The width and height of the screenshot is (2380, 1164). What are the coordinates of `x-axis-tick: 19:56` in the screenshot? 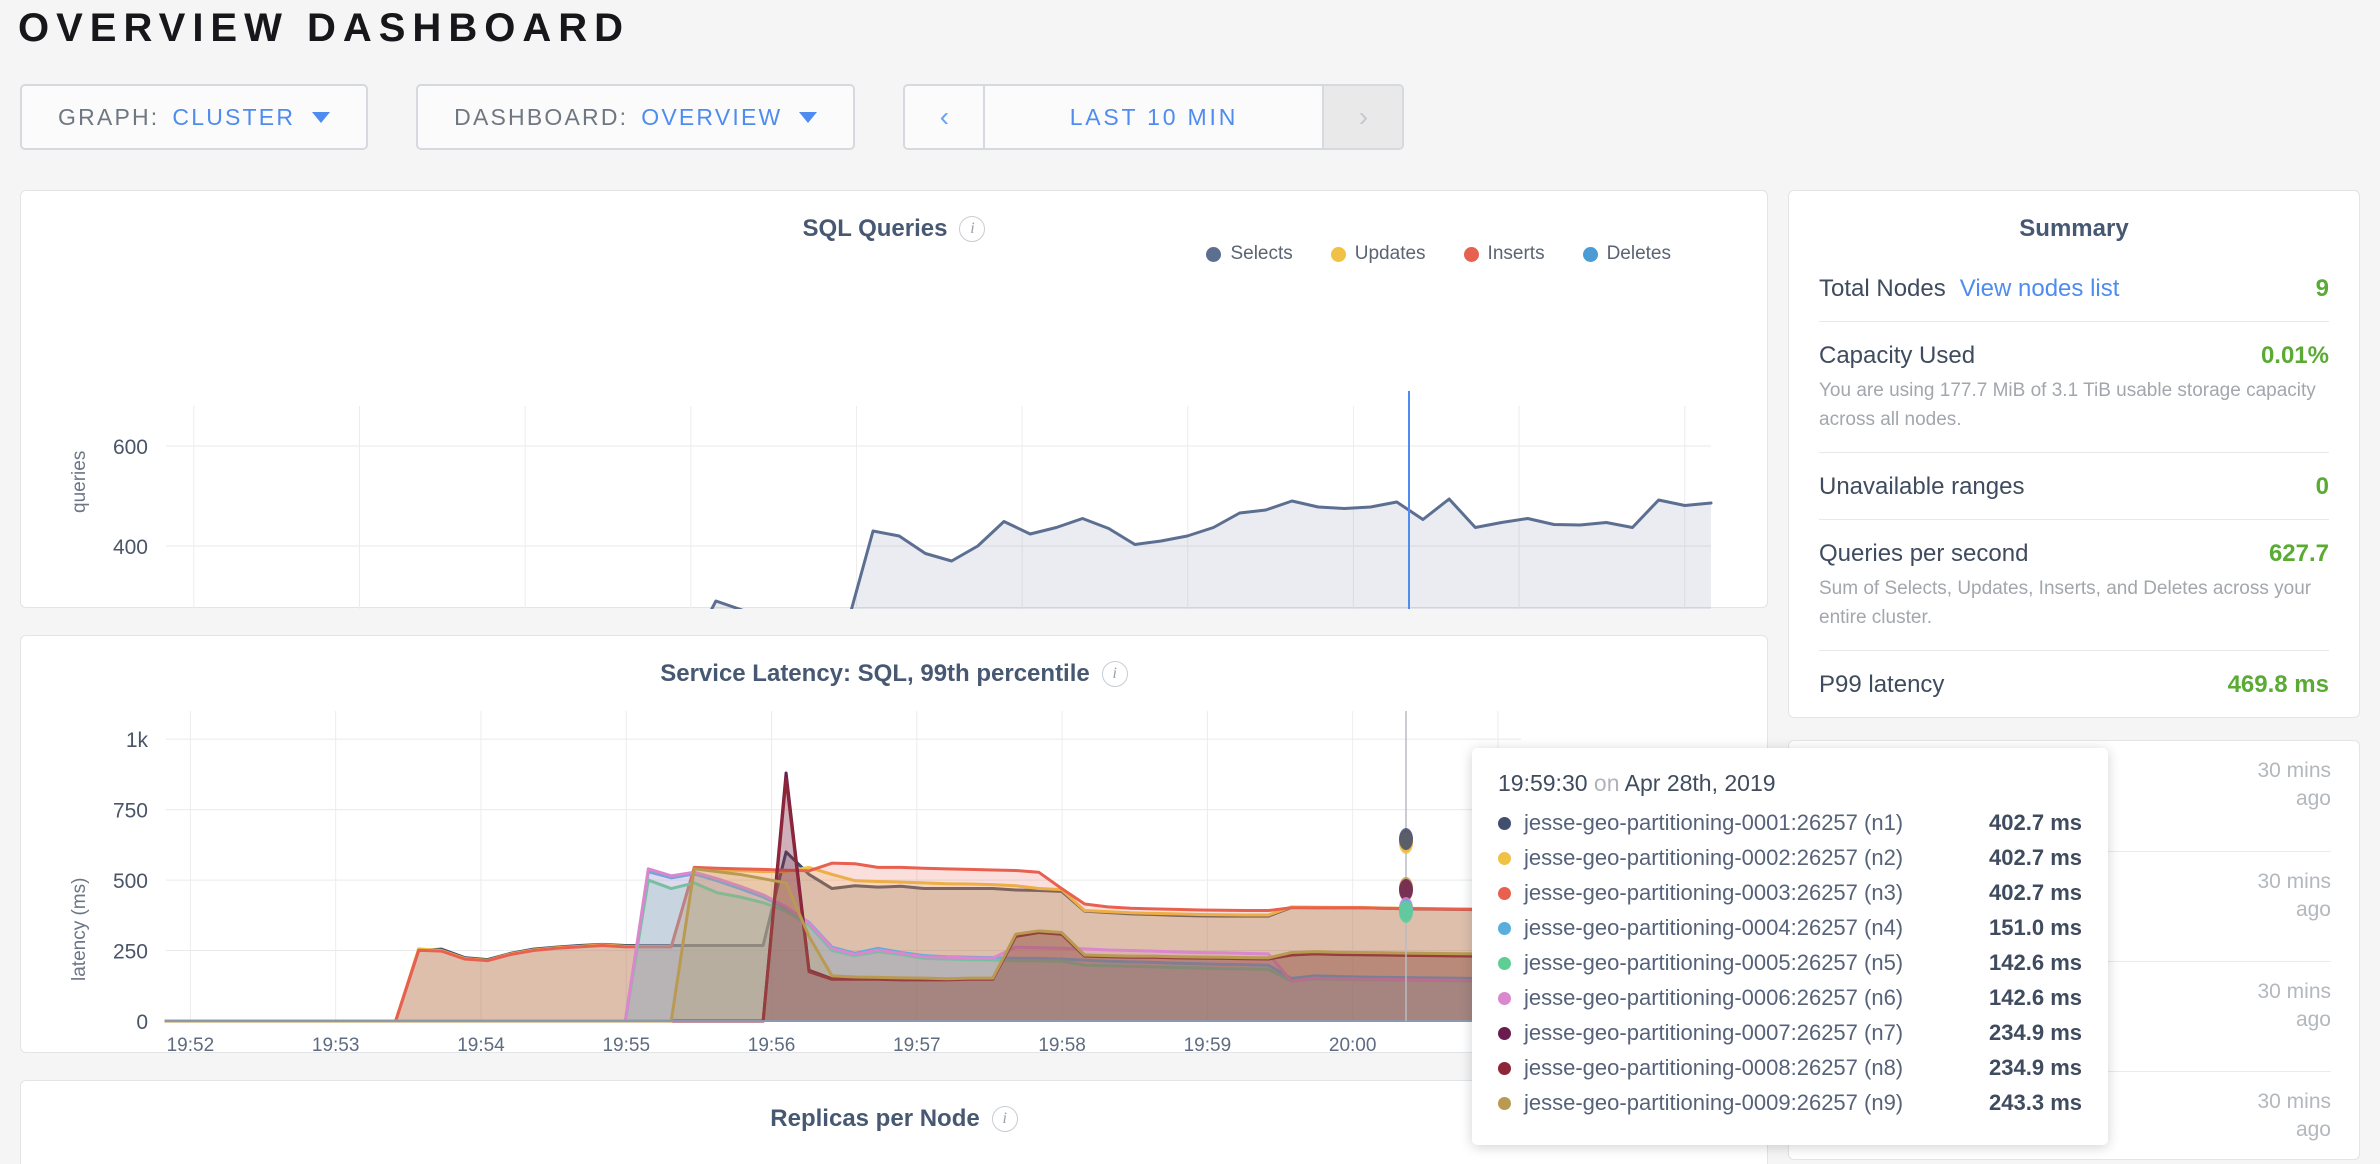 It's located at (772, 1044).